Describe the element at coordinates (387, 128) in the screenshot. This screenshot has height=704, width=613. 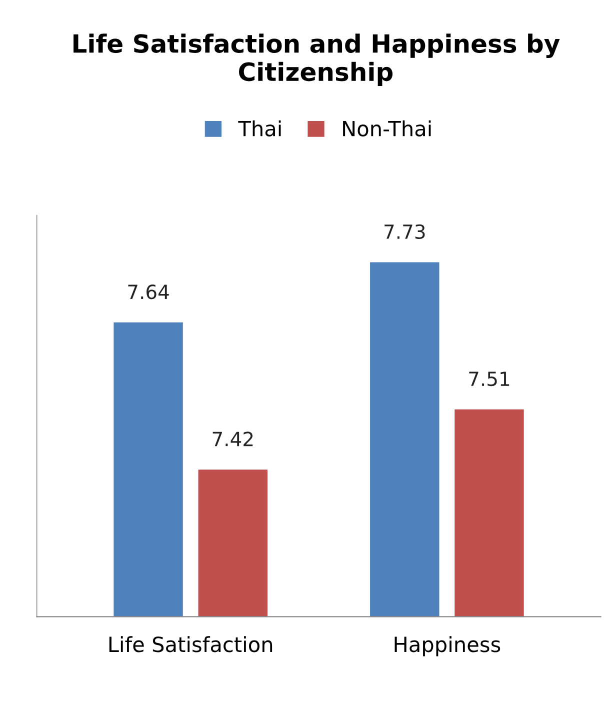
I see `legend-label: Non-Thai` at that location.